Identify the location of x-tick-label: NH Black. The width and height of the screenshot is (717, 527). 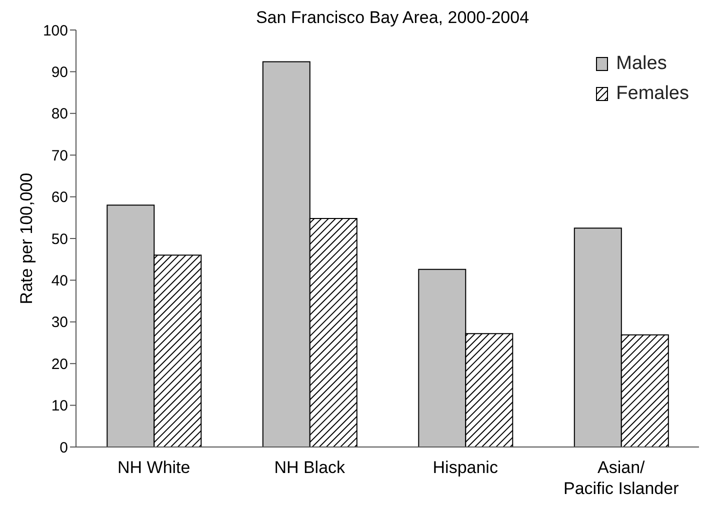
(310, 467).